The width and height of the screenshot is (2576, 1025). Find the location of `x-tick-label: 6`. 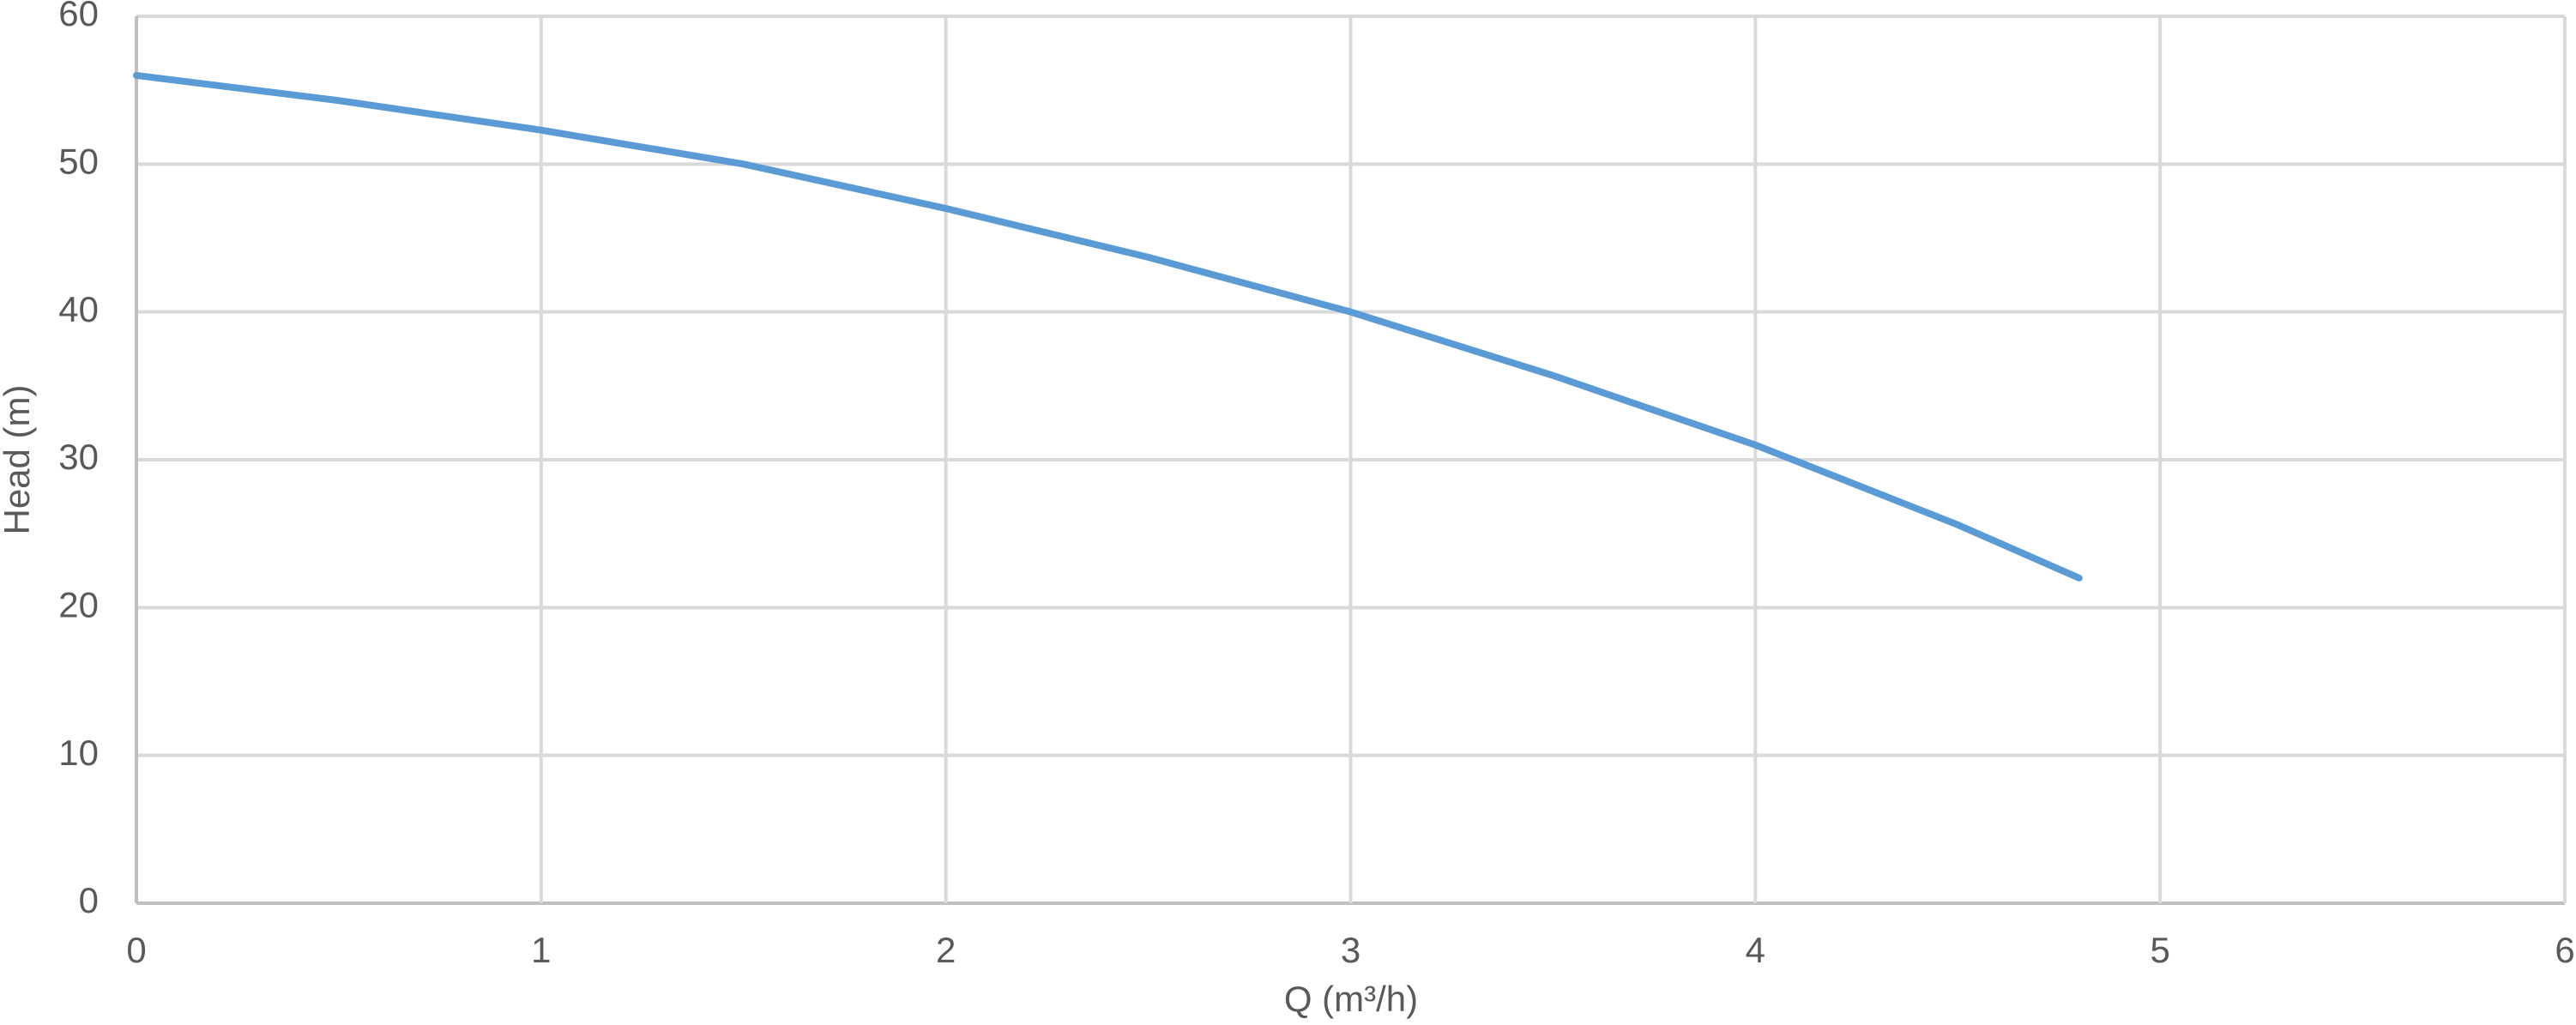

x-tick-label: 6 is located at coordinates (2564, 950).